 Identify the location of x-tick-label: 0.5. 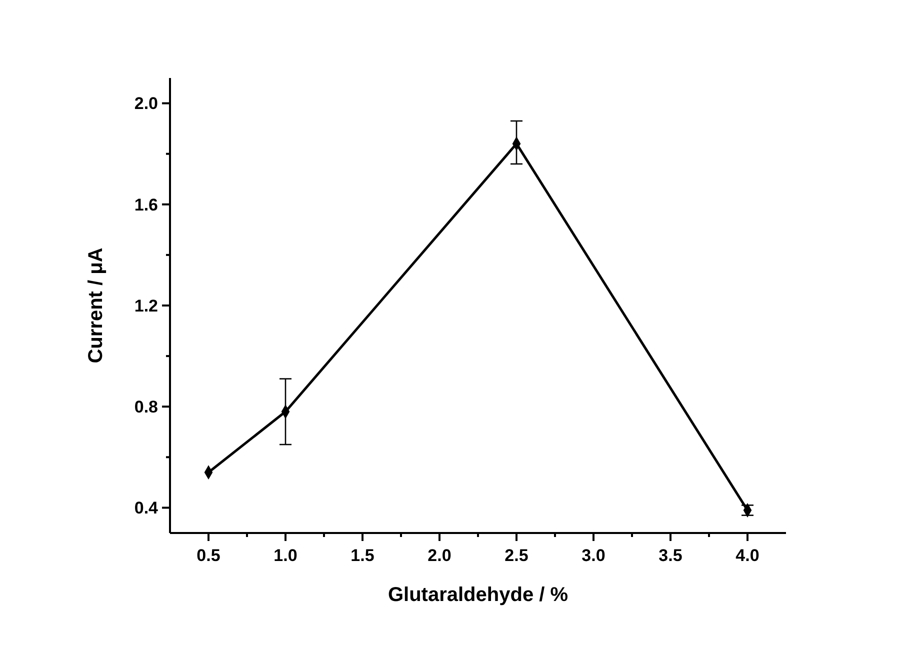
(208, 555).